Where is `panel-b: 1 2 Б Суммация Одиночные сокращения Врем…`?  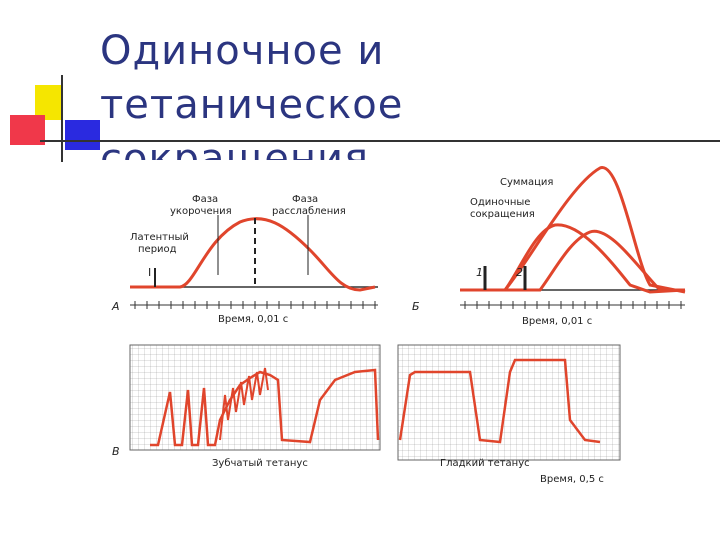
panel-b: 1 2 Б Суммация Одиночные сокращения Врем… is located at coordinates (549, 246).